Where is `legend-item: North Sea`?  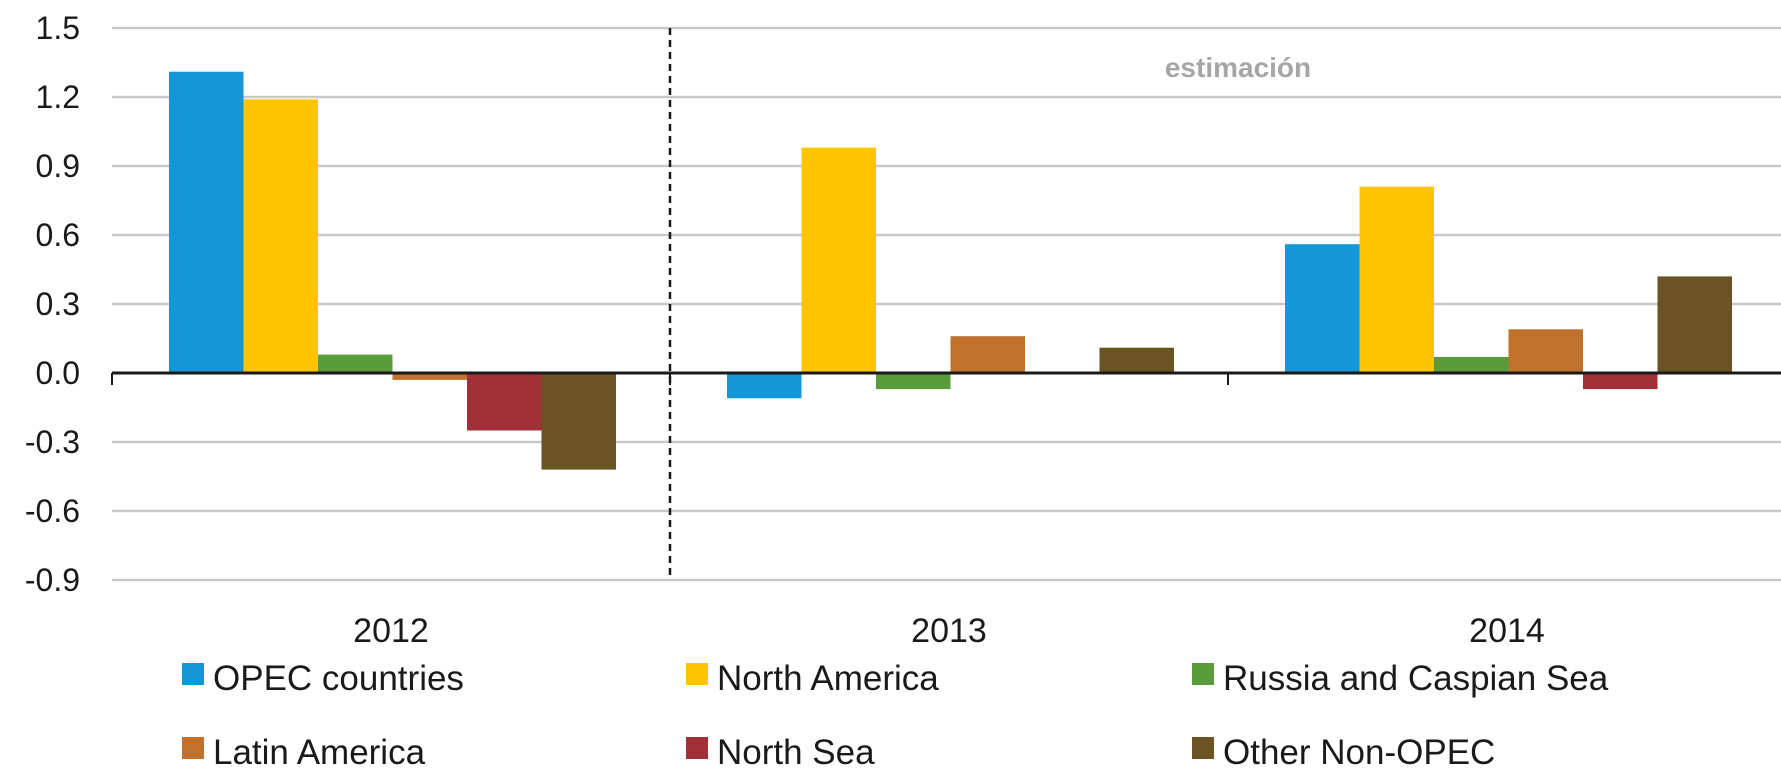 legend-item: North Sea is located at coordinates (780, 752).